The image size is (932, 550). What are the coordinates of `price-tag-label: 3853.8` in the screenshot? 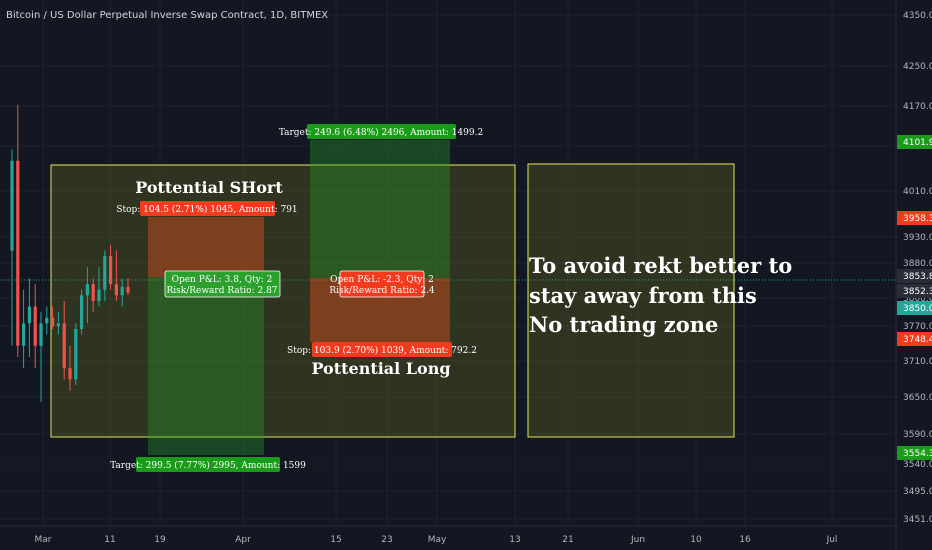 It's located at (917, 277).